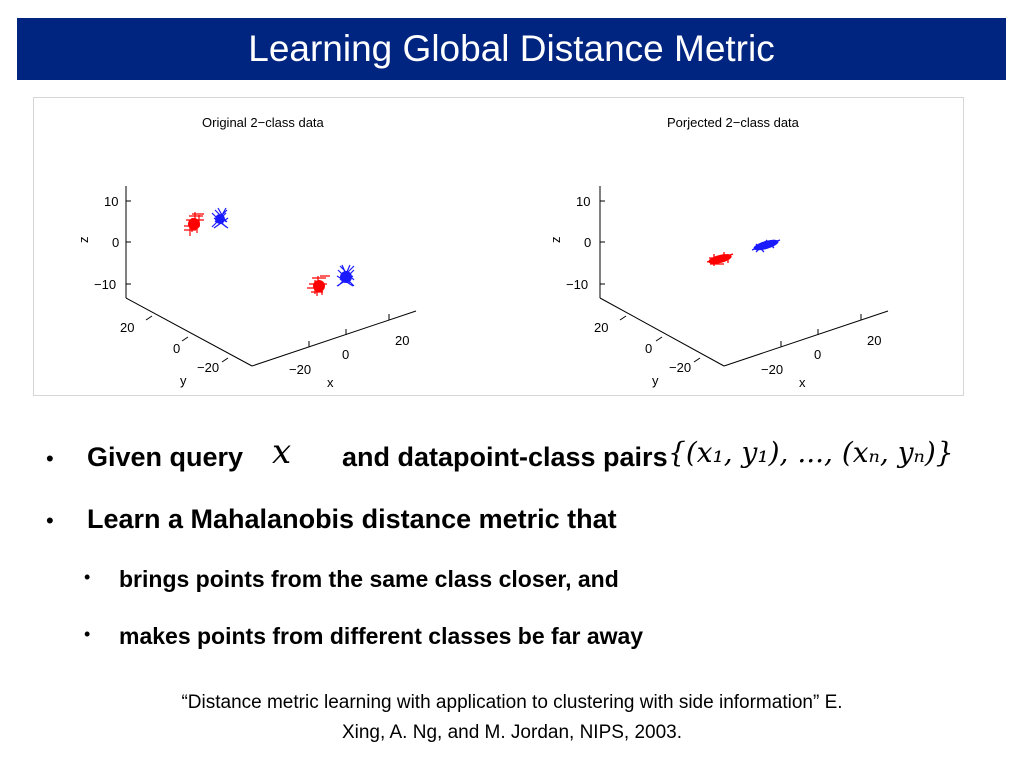 This screenshot has width=1024, height=768. What do you see at coordinates (165, 457) in the screenshot?
I see `bullet-given-query: Given query` at bounding box center [165, 457].